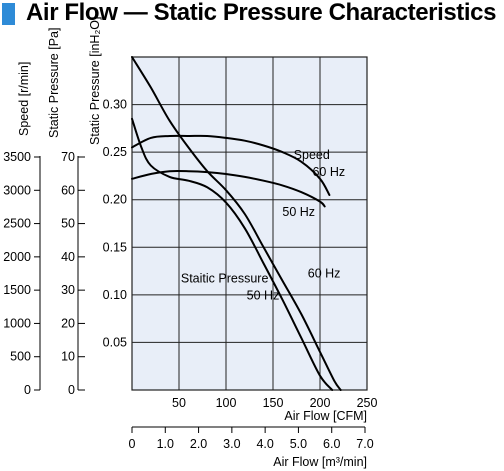  I want to click on title-marker, so click(8, 14).